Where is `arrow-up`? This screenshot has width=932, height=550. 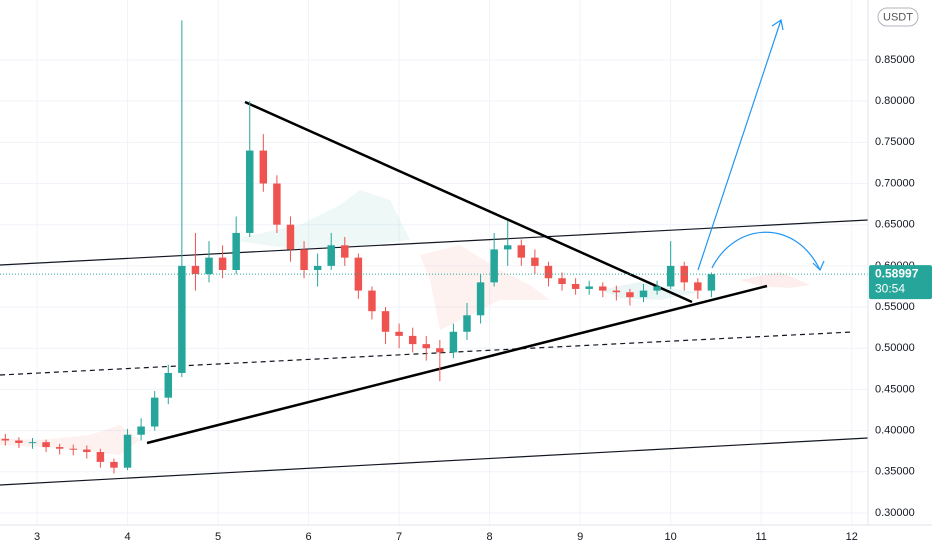 arrow-up is located at coordinates (739, 145).